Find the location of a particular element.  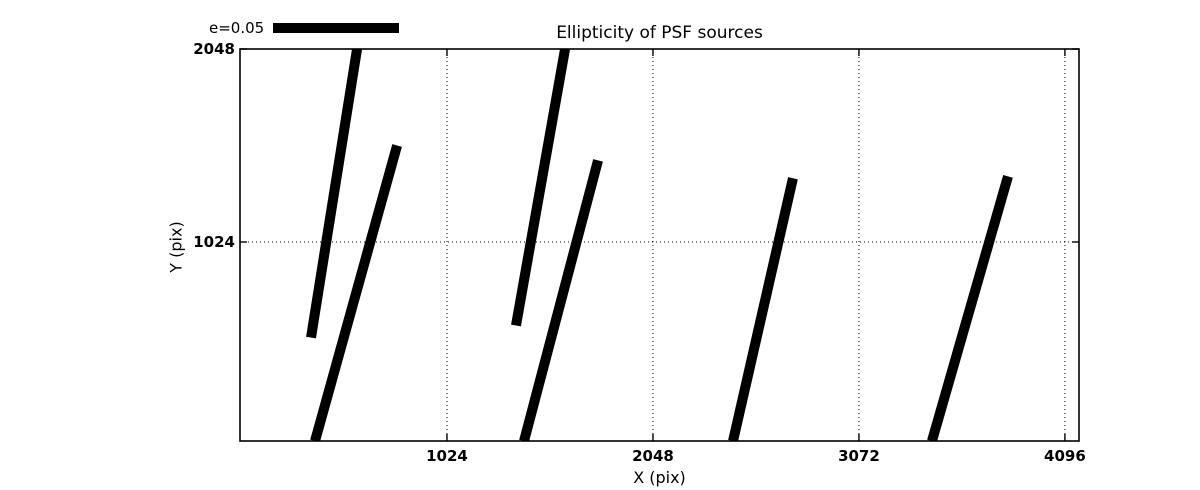

chart-title: Ellipticity of PSF sources is located at coordinates (659, 33).